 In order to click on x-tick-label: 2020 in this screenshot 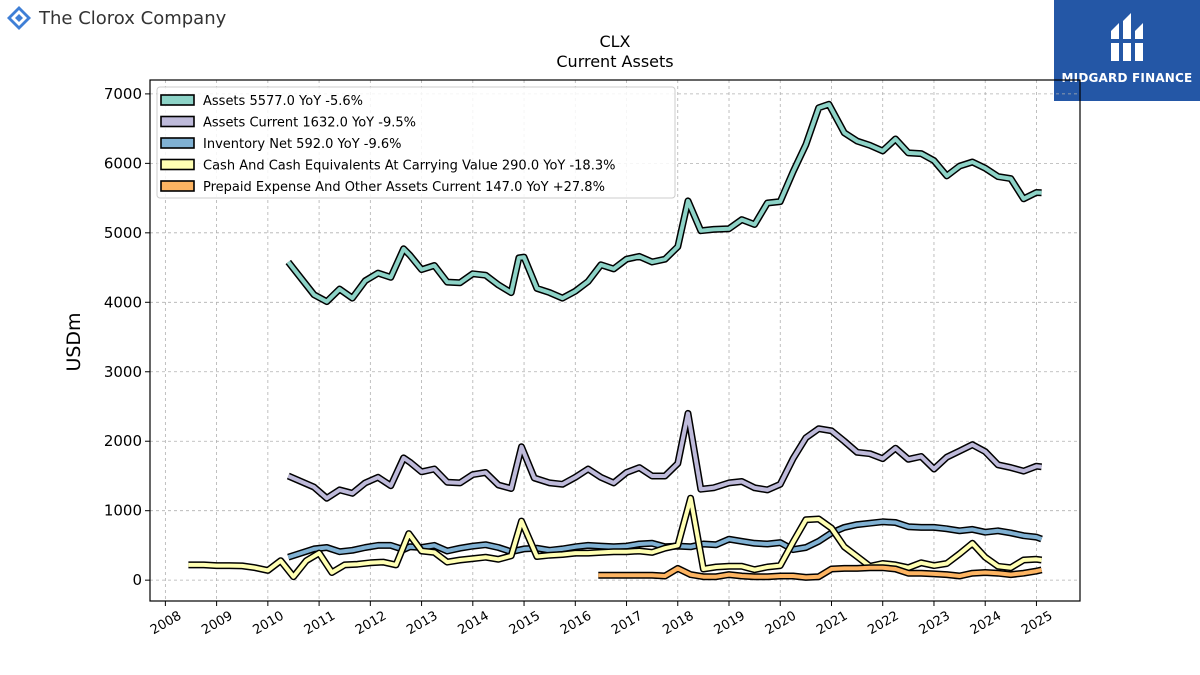, I will do `click(781, 624)`.